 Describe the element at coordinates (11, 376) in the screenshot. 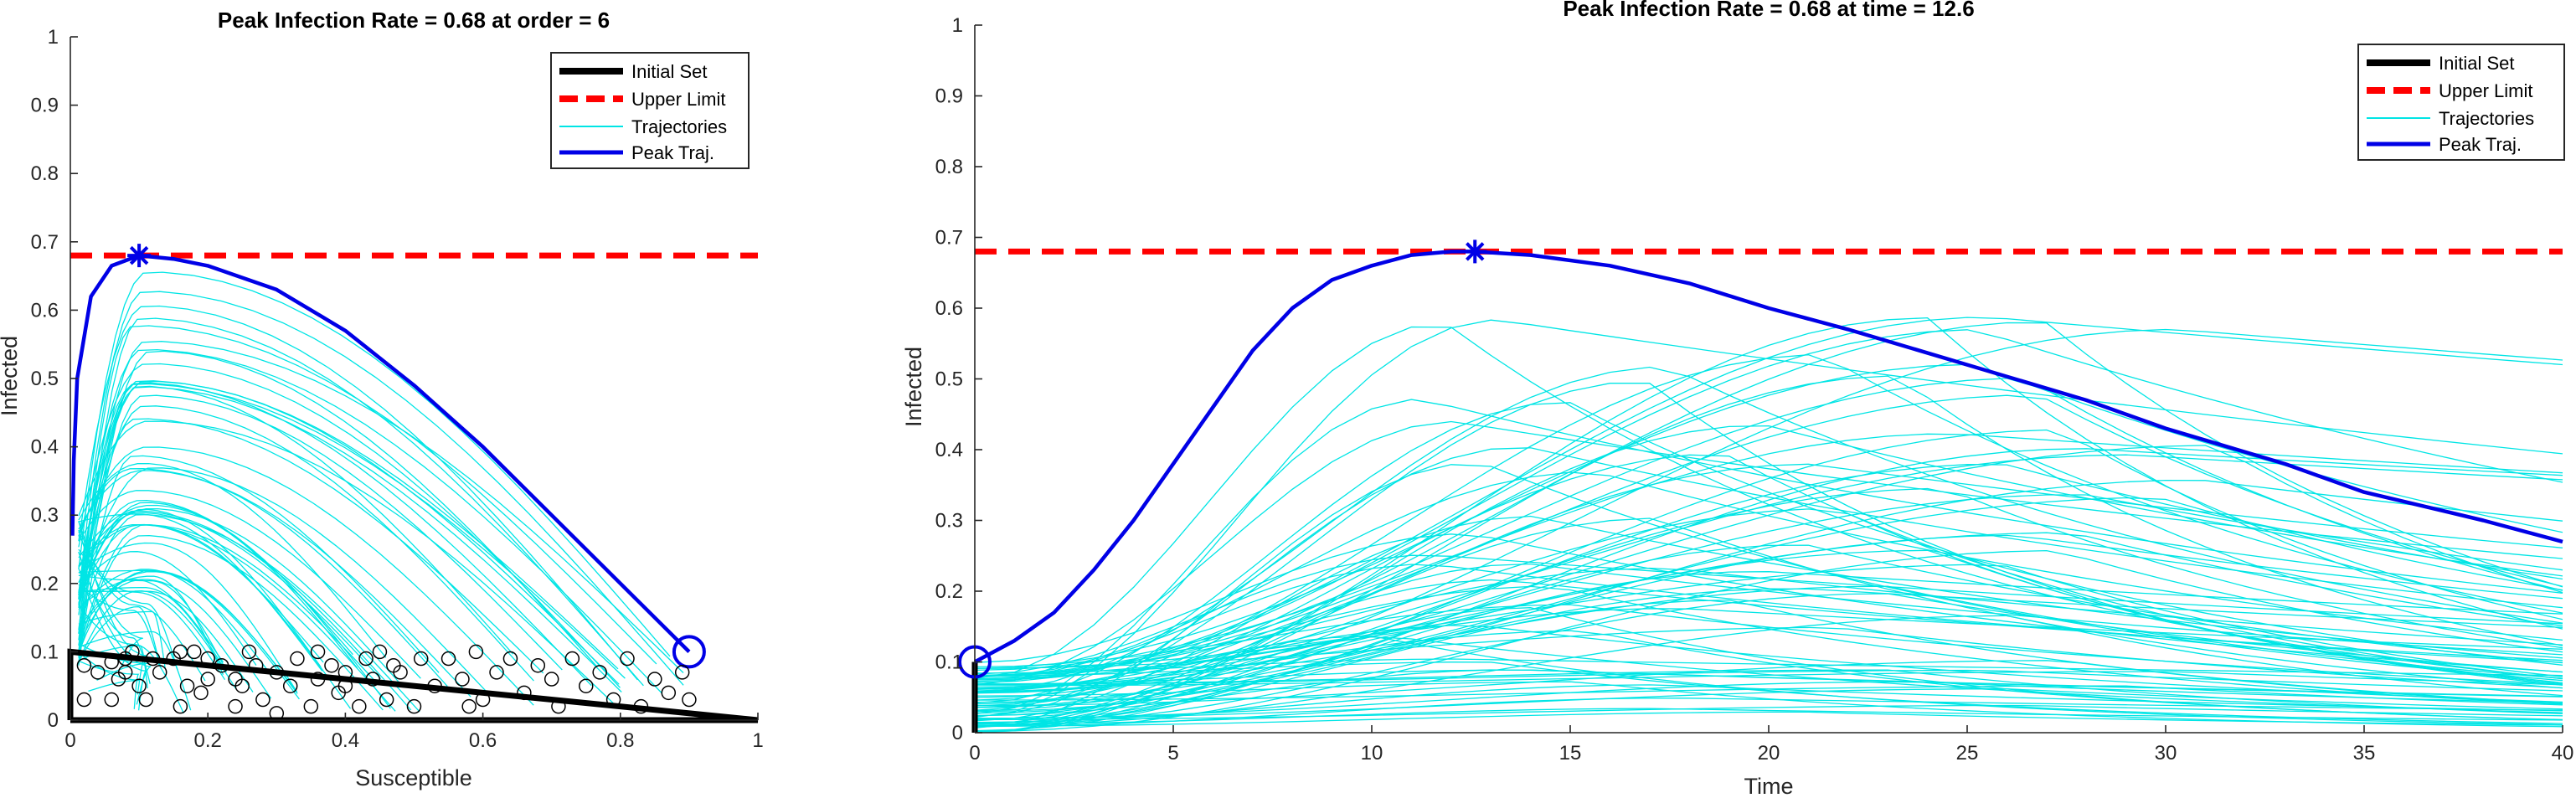

I see `y-axis-label: Infected` at that location.